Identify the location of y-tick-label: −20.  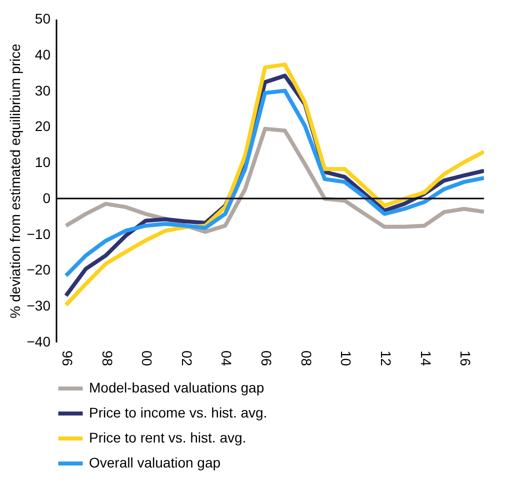
(38, 270).